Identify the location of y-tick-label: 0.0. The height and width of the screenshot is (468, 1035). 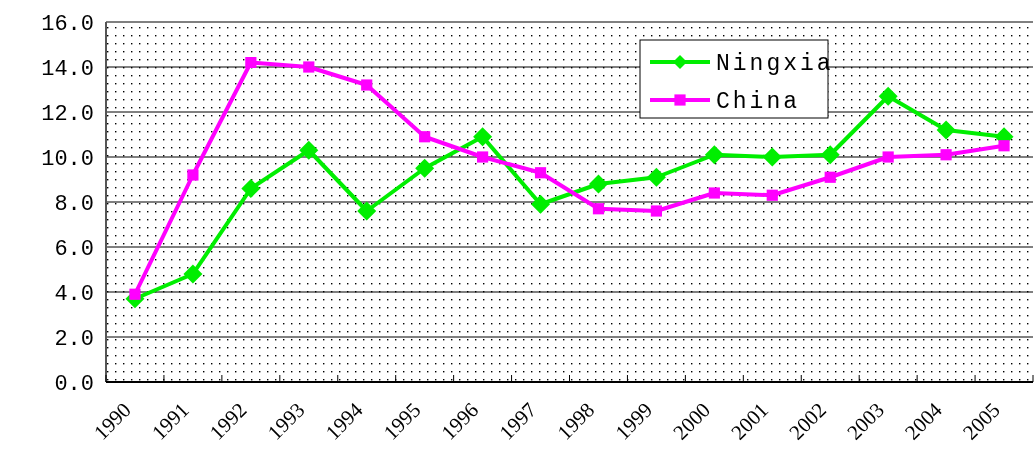
(74, 384).